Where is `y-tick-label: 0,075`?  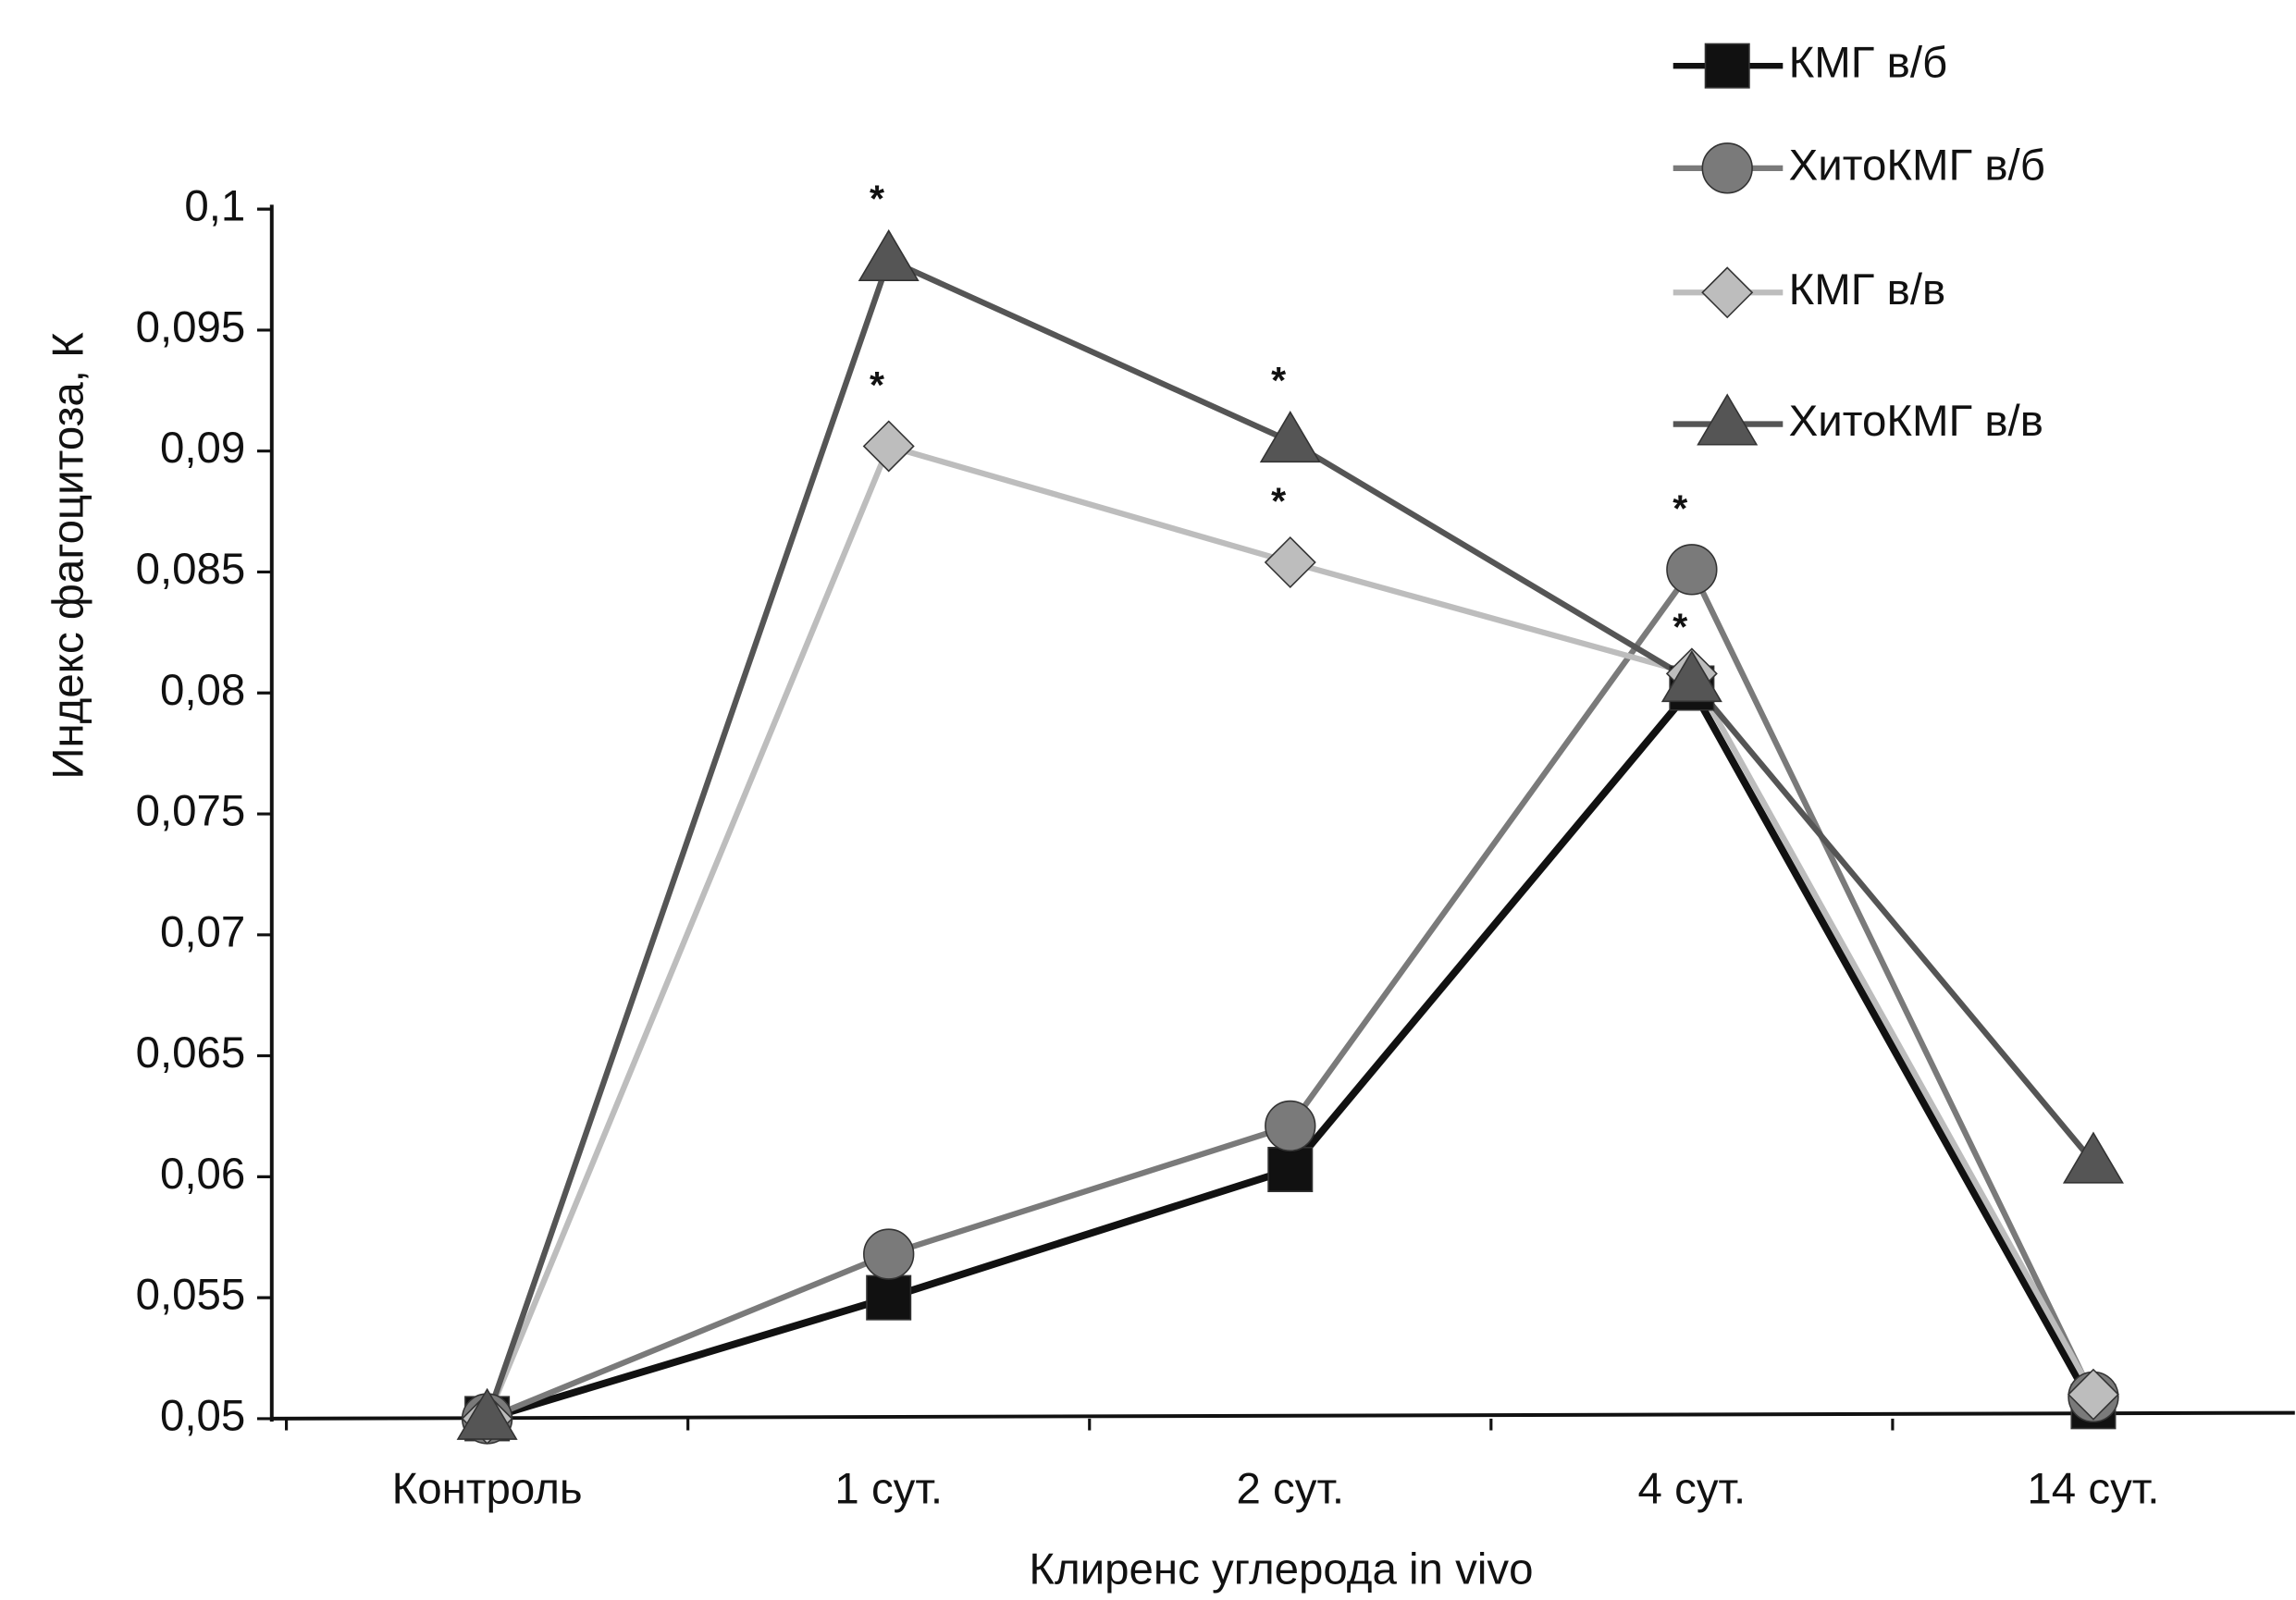
y-tick-label: 0,075 is located at coordinates (191, 811).